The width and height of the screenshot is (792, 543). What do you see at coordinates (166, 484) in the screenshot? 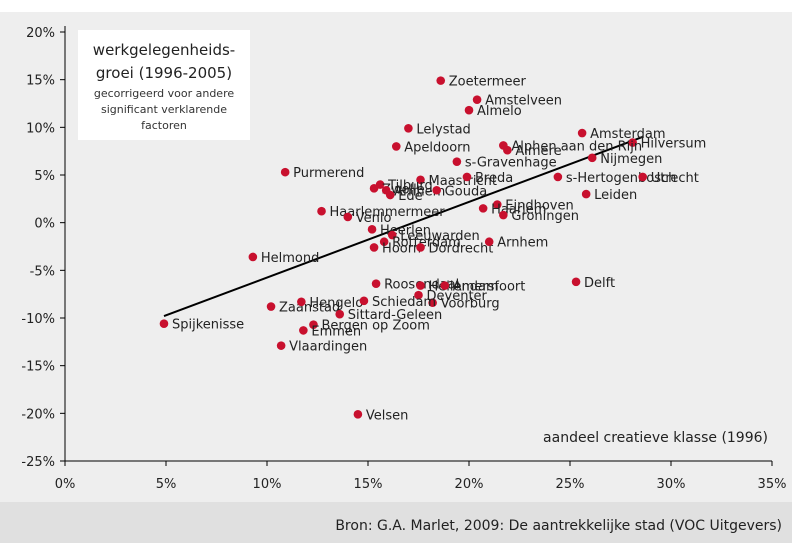
I see `x-tick-label: 5%` at bounding box center [166, 484].